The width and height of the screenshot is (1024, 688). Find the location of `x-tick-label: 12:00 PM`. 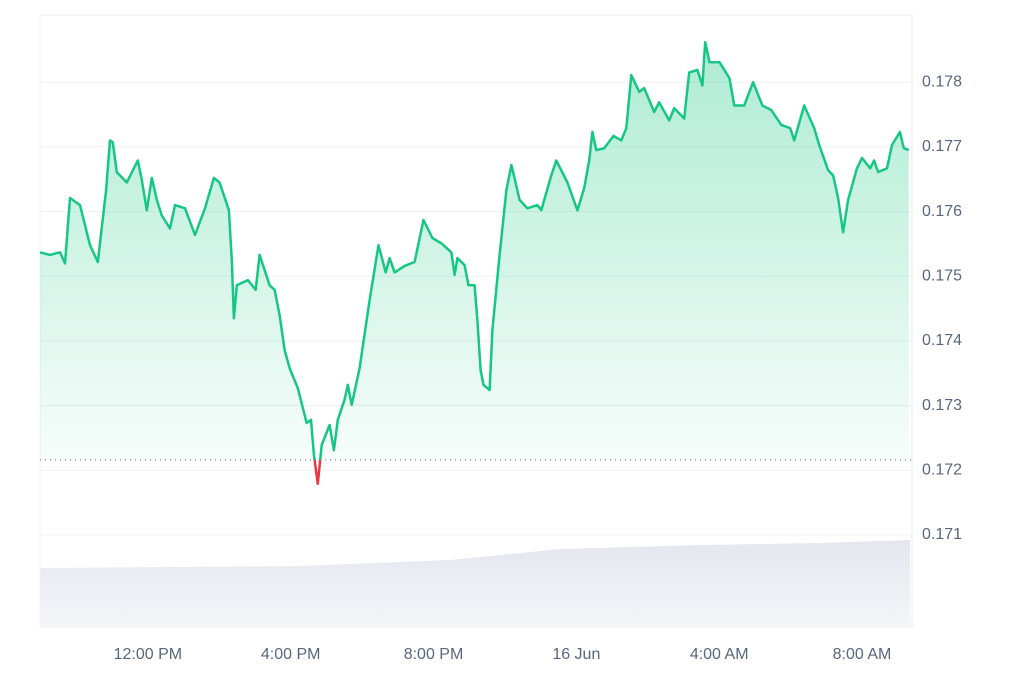

x-tick-label: 12:00 PM is located at coordinates (148, 654).